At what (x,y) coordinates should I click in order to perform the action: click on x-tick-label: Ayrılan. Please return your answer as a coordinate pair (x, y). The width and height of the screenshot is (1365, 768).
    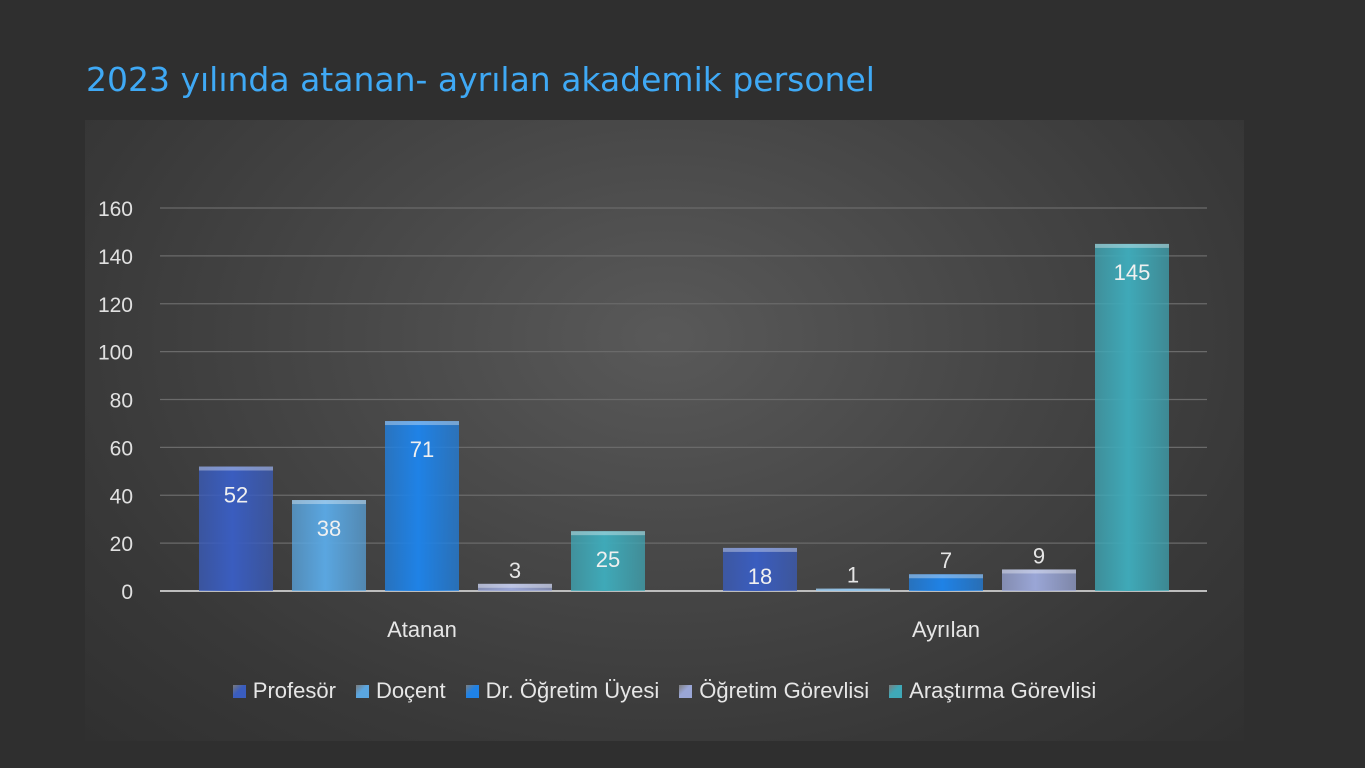
    Looking at the image, I should click on (946, 629).